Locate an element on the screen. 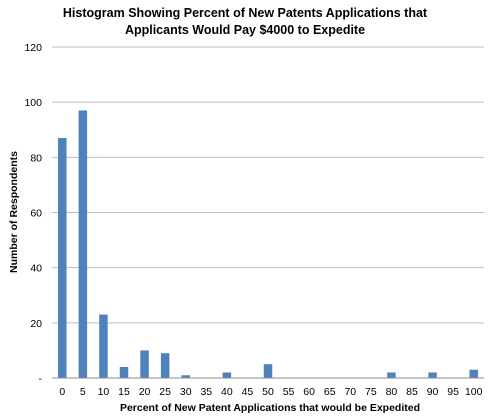  y-tick-label: 40 is located at coordinates (36, 269).